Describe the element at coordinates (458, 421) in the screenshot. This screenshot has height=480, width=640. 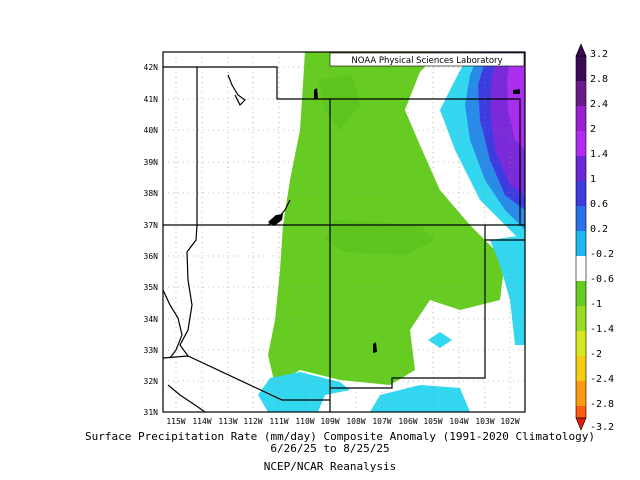
I see `lon-tick-label: 104W` at that location.